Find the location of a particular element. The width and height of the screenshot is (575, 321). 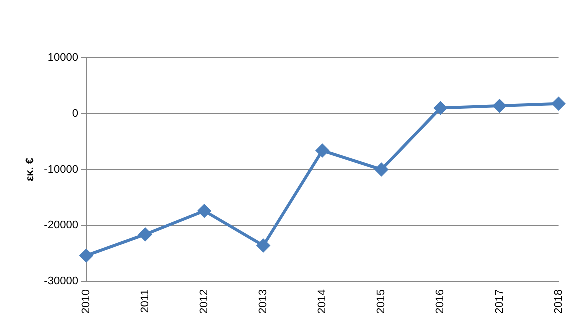

x-tick-label: 2012 is located at coordinates (204, 302).